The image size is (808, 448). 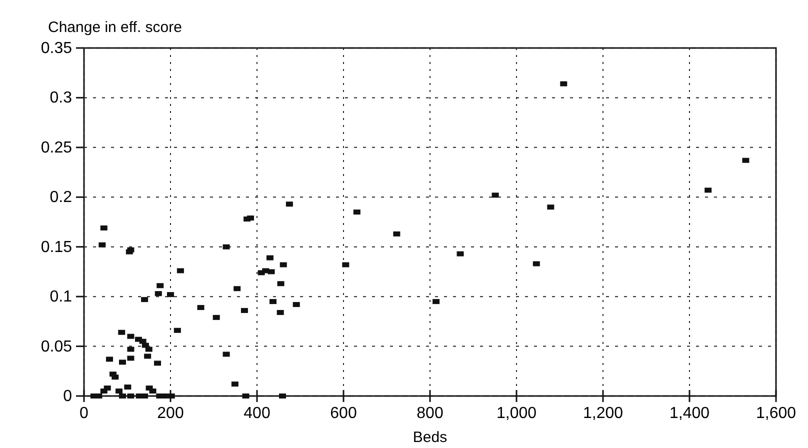 What do you see at coordinates (56, 48) in the screenshot?
I see `y-tick-label: 0.35` at bounding box center [56, 48].